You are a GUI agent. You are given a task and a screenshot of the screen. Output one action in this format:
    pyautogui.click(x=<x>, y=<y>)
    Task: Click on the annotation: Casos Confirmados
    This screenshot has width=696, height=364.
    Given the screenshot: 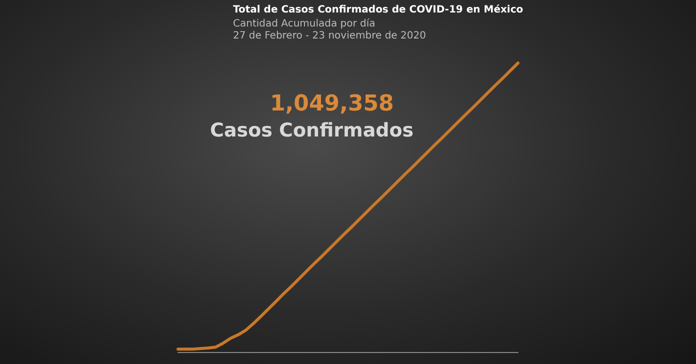 What is the action you would take?
    pyautogui.click(x=312, y=131)
    